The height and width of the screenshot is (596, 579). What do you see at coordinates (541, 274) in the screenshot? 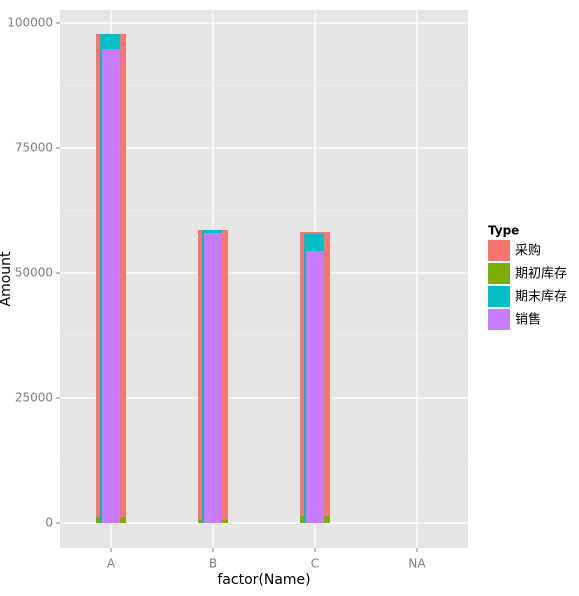
I see `legend-label: 期初库存` at bounding box center [541, 274].